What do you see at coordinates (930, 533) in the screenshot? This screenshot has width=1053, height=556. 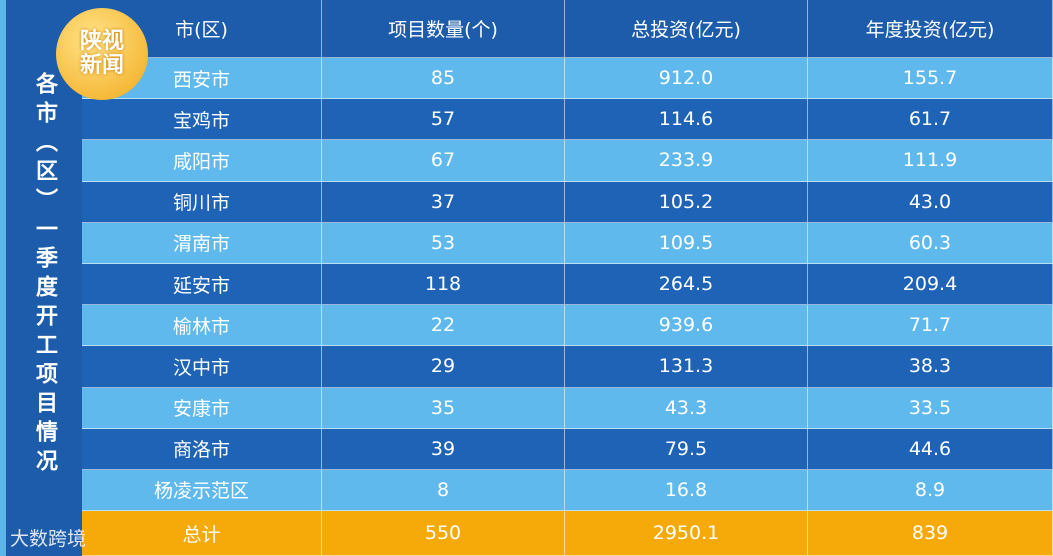 I see `total-cell: 839` at bounding box center [930, 533].